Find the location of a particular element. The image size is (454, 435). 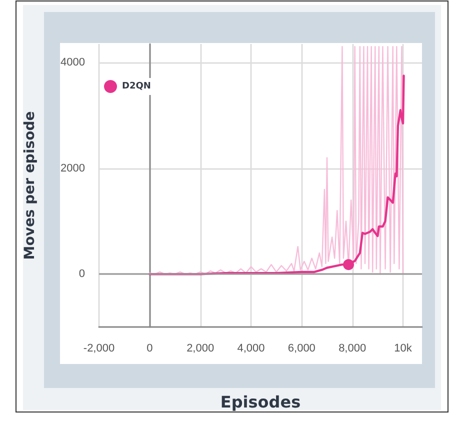

y-tick-label: 4000 is located at coordinates (72, 62).